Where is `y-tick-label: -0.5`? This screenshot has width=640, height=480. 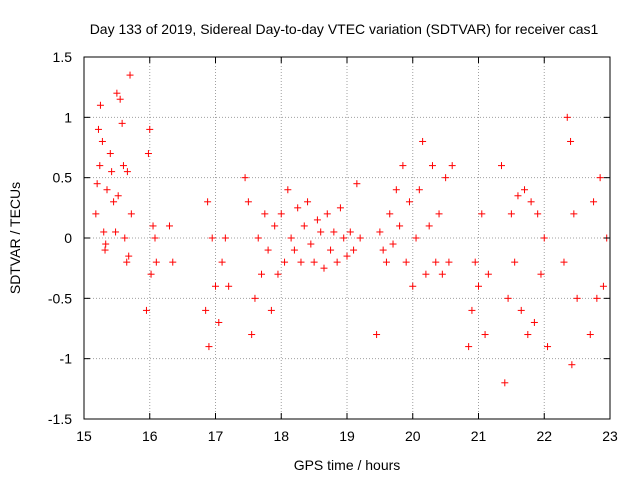
y-tick-label: -0.5 is located at coordinates (60, 298).